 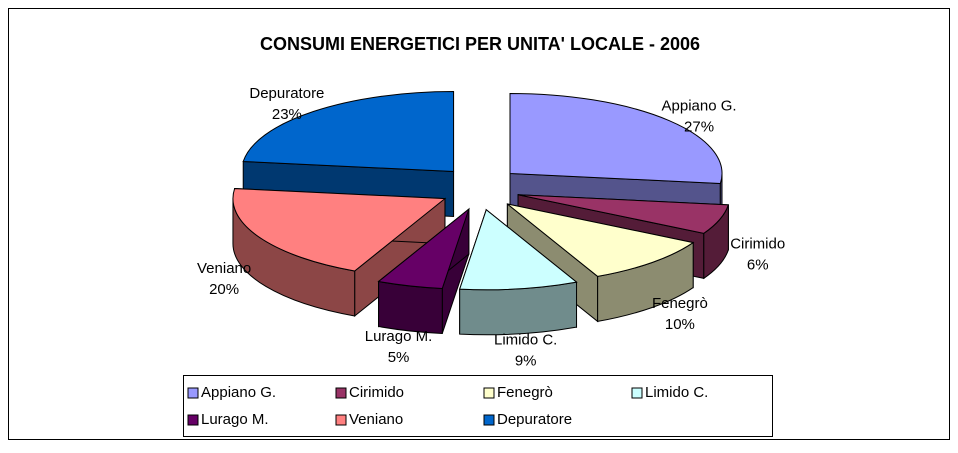 I want to click on legend-label: Limido C., so click(x=676, y=392).